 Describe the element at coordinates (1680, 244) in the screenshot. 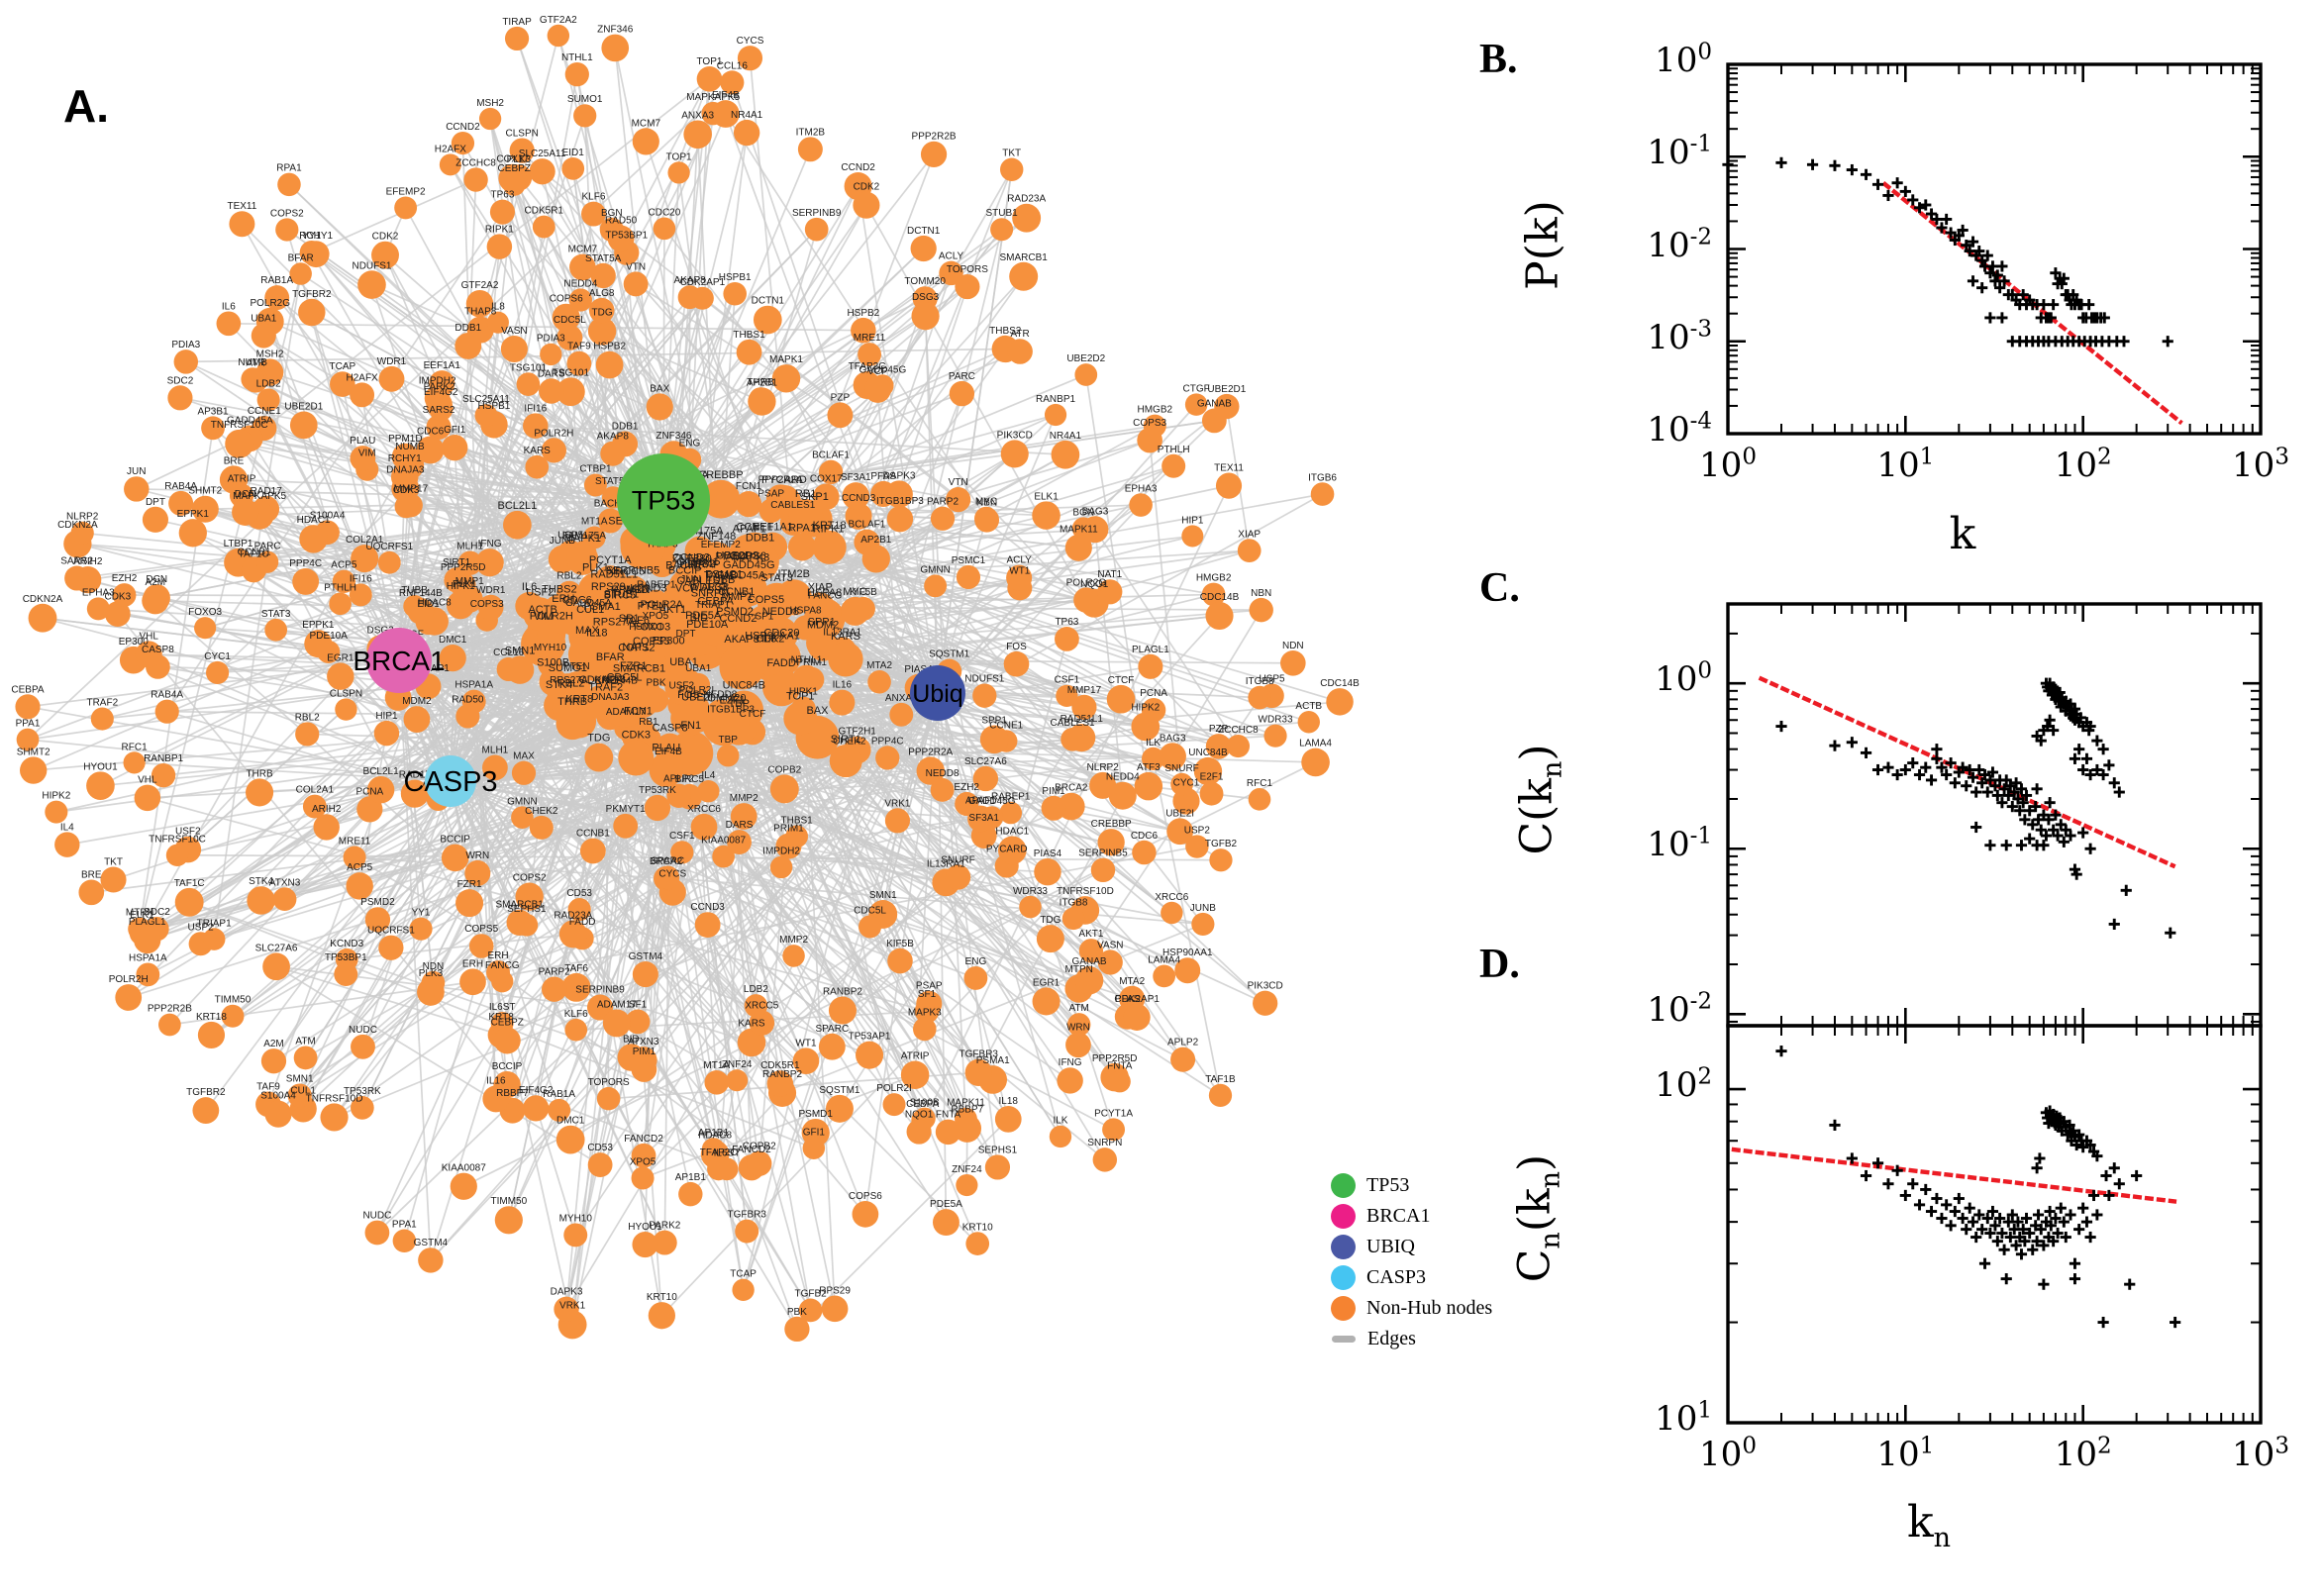

I see `tick-label-y-B: 10⁻²` at that location.